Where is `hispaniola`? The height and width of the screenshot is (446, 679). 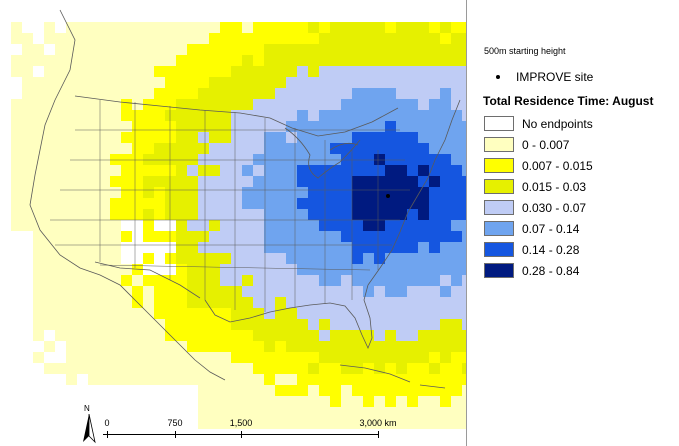 hispaniola is located at coordinates (432, 386).